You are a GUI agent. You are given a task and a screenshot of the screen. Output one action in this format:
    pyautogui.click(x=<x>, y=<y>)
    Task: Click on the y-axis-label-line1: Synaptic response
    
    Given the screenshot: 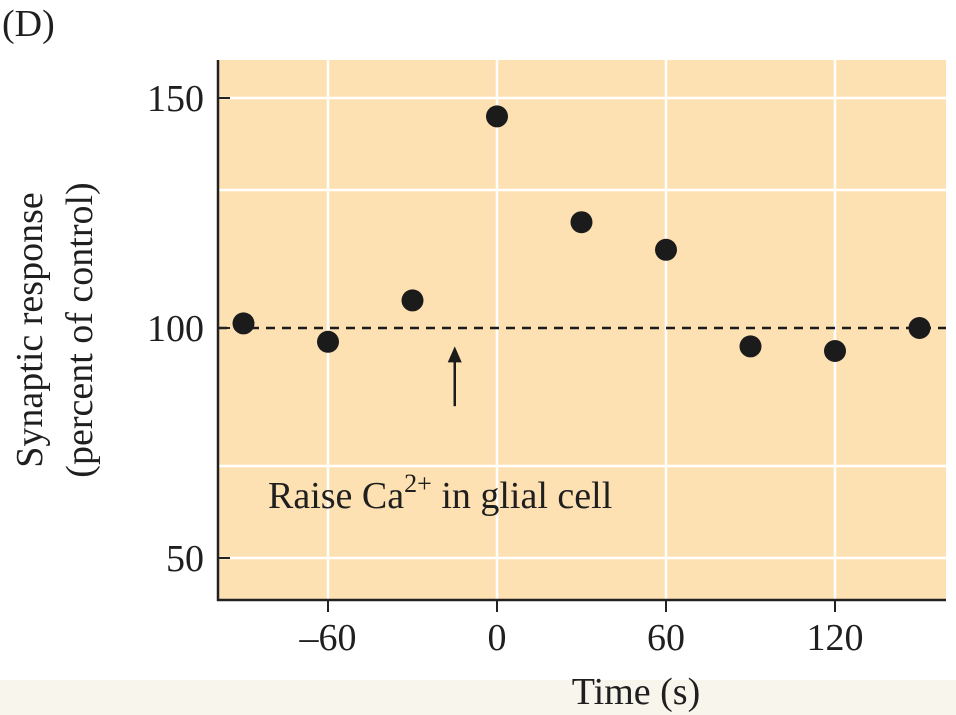 What is the action you would take?
    pyautogui.click(x=30, y=329)
    